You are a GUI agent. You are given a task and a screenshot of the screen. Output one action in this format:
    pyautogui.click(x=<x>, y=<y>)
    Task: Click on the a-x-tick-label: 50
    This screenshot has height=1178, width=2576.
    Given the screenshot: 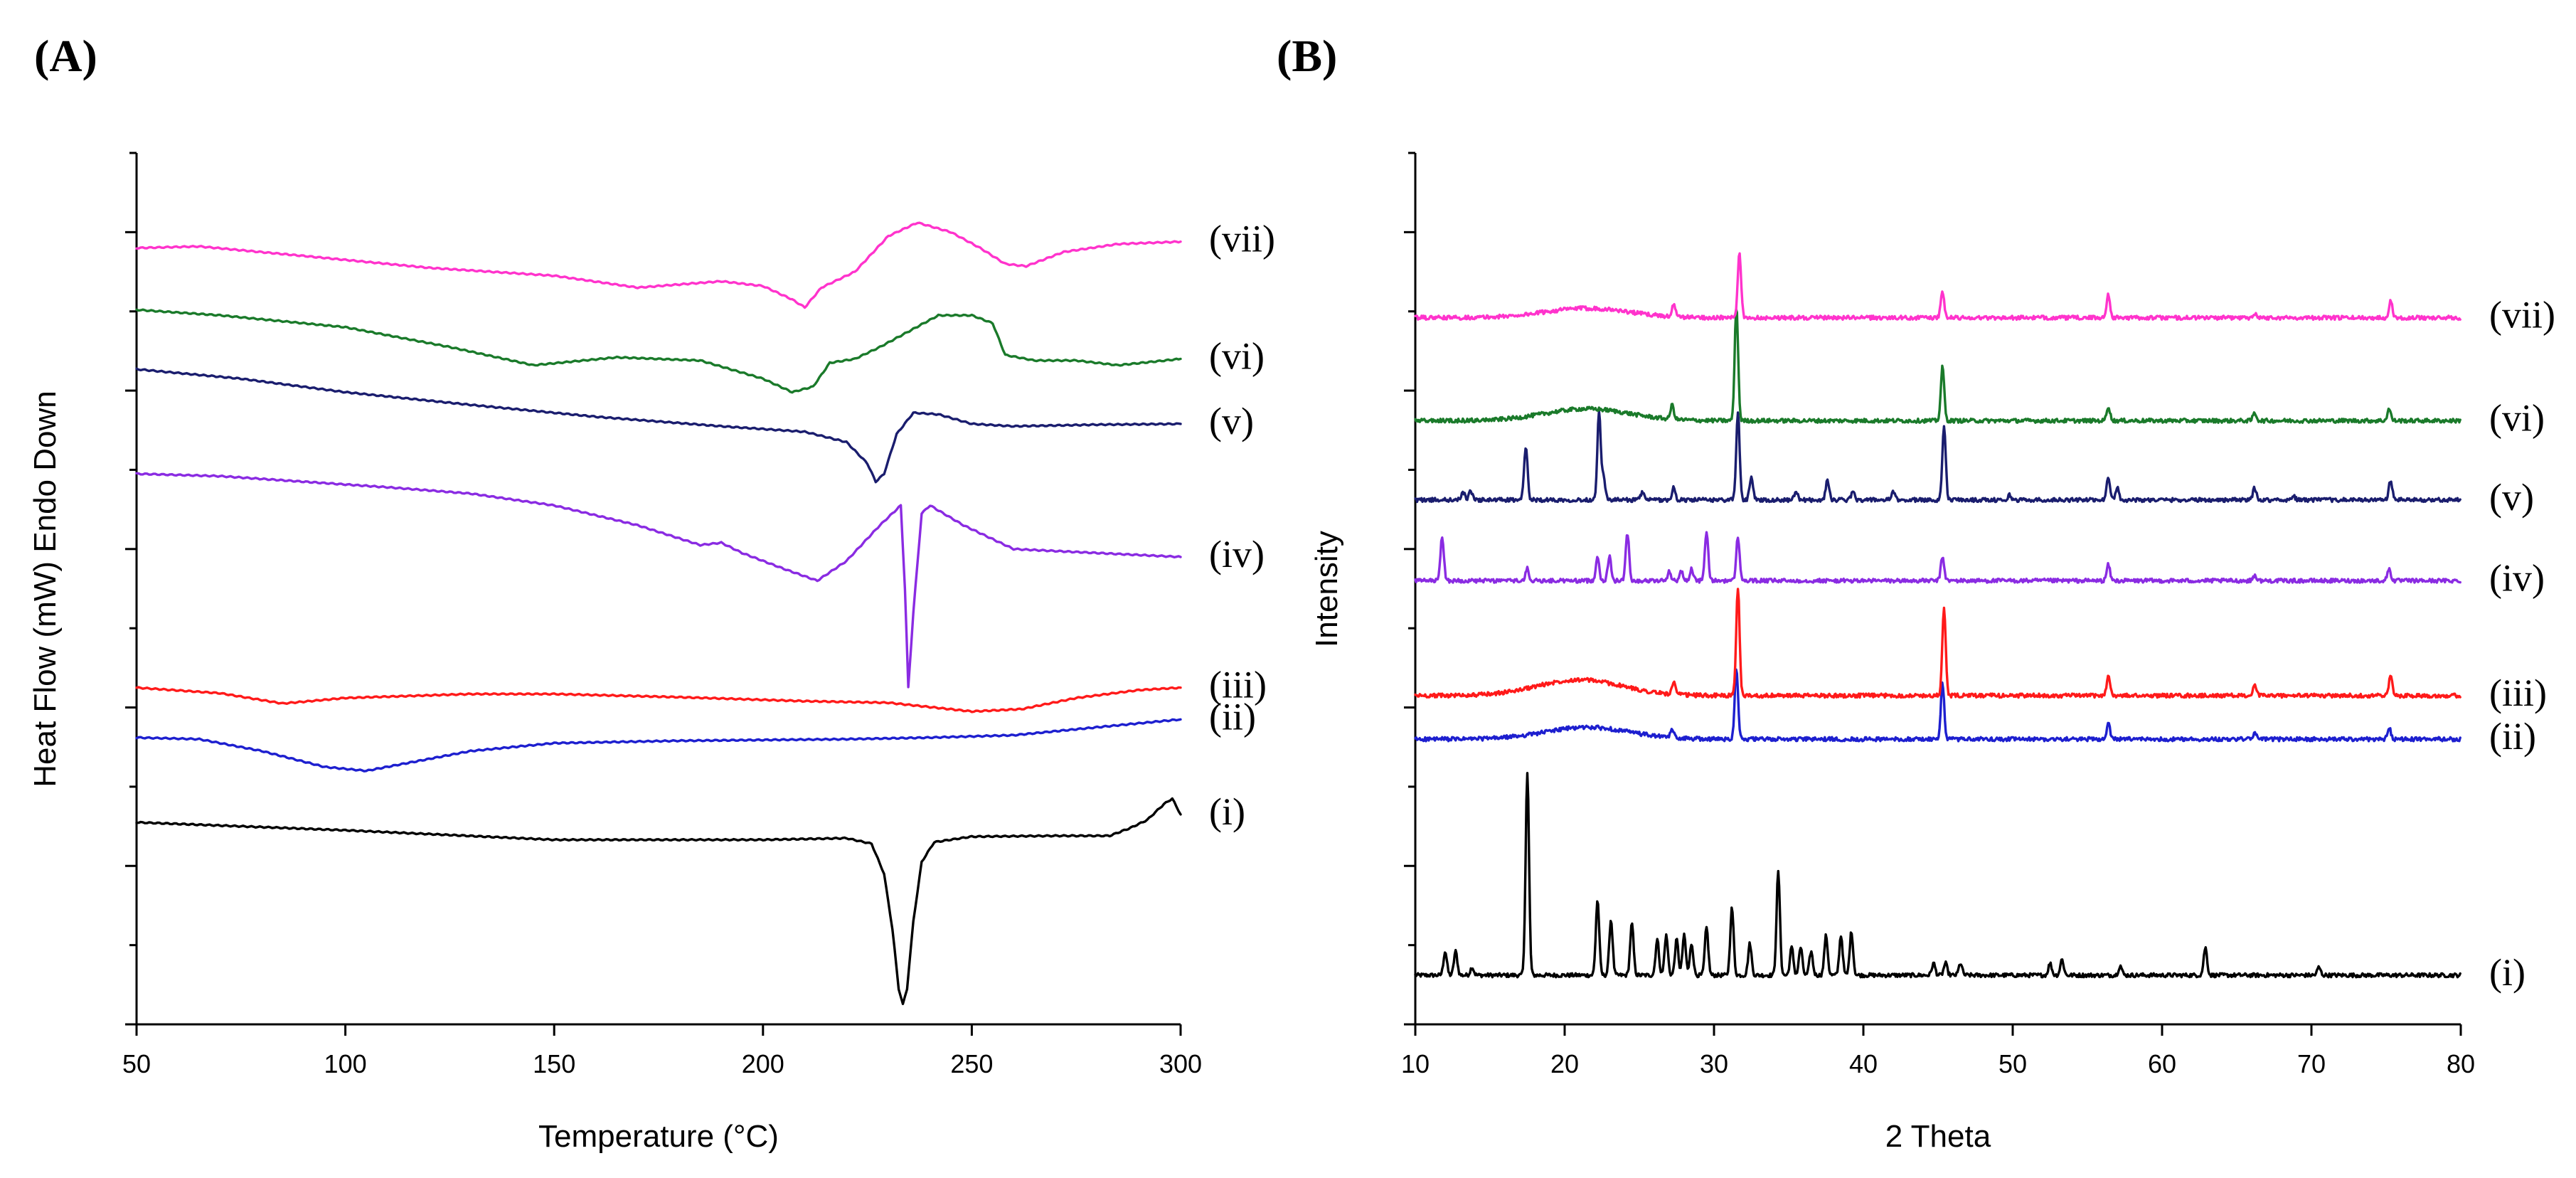 What is the action you would take?
    pyautogui.click(x=136, y=1063)
    